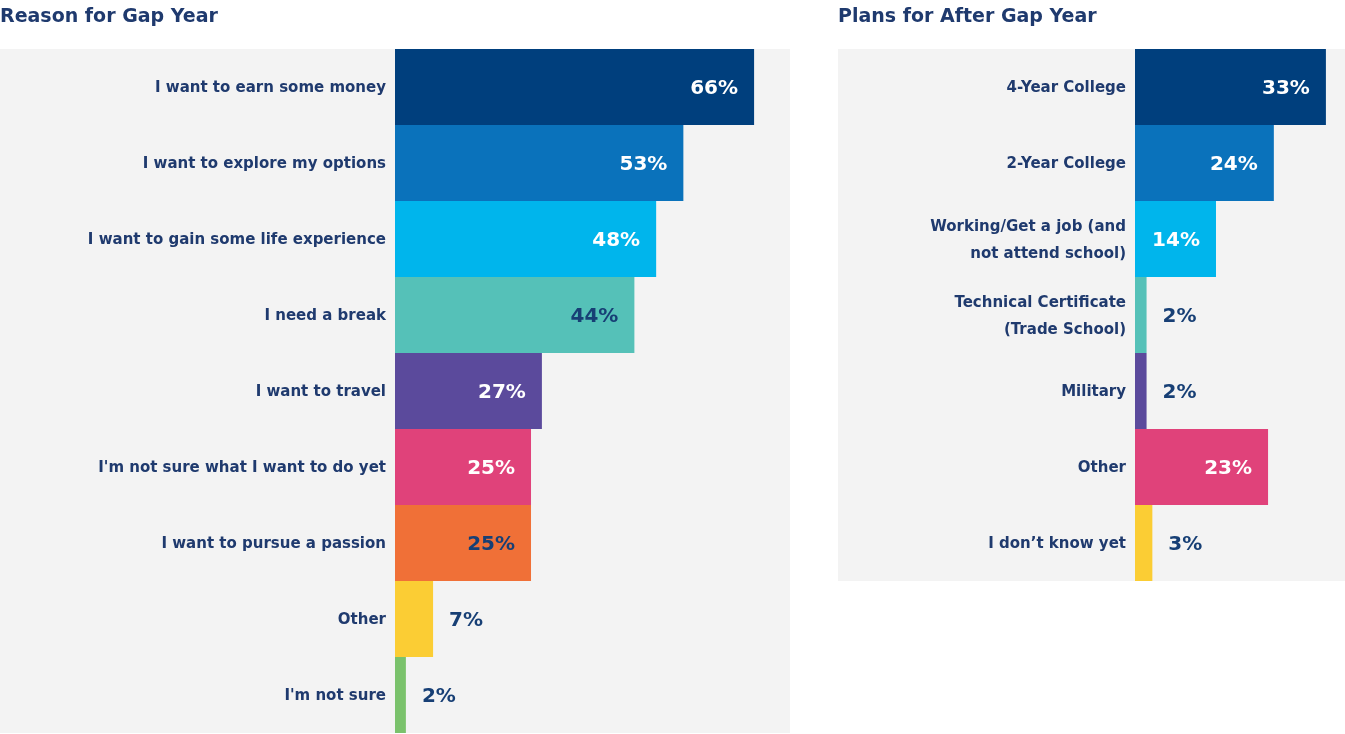 The image size is (1345, 734). What do you see at coordinates (1066, 87) in the screenshot?
I see `y-tick-label: 4-Year College` at bounding box center [1066, 87].